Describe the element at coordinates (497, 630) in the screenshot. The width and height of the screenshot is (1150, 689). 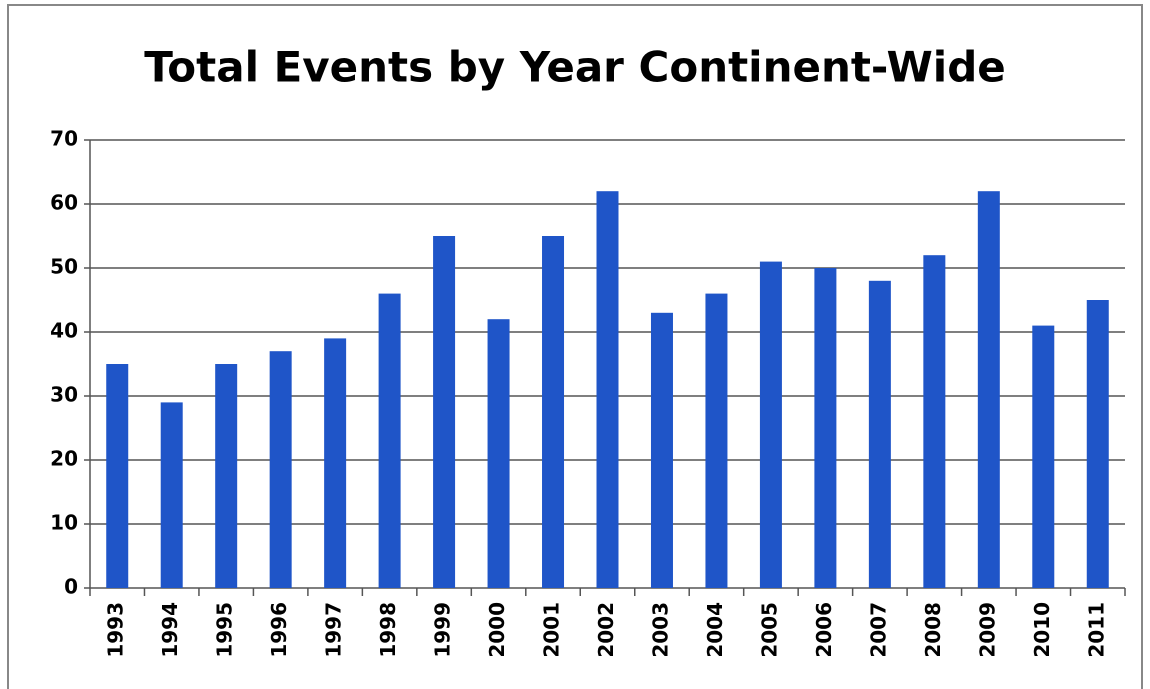
I see `x-tick-label: 2000` at that location.